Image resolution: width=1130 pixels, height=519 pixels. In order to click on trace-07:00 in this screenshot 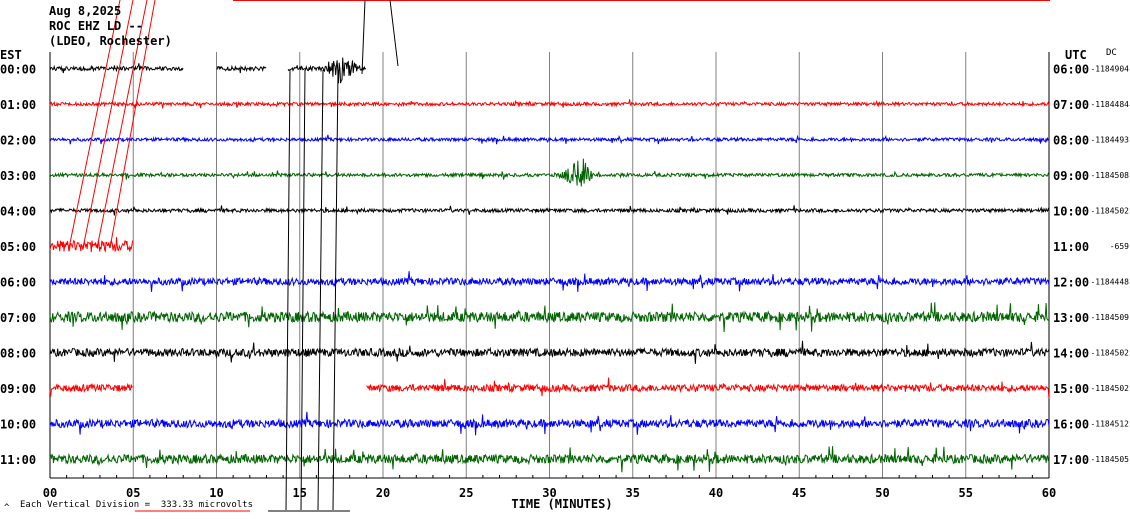, I will do `click(549, 317)`.